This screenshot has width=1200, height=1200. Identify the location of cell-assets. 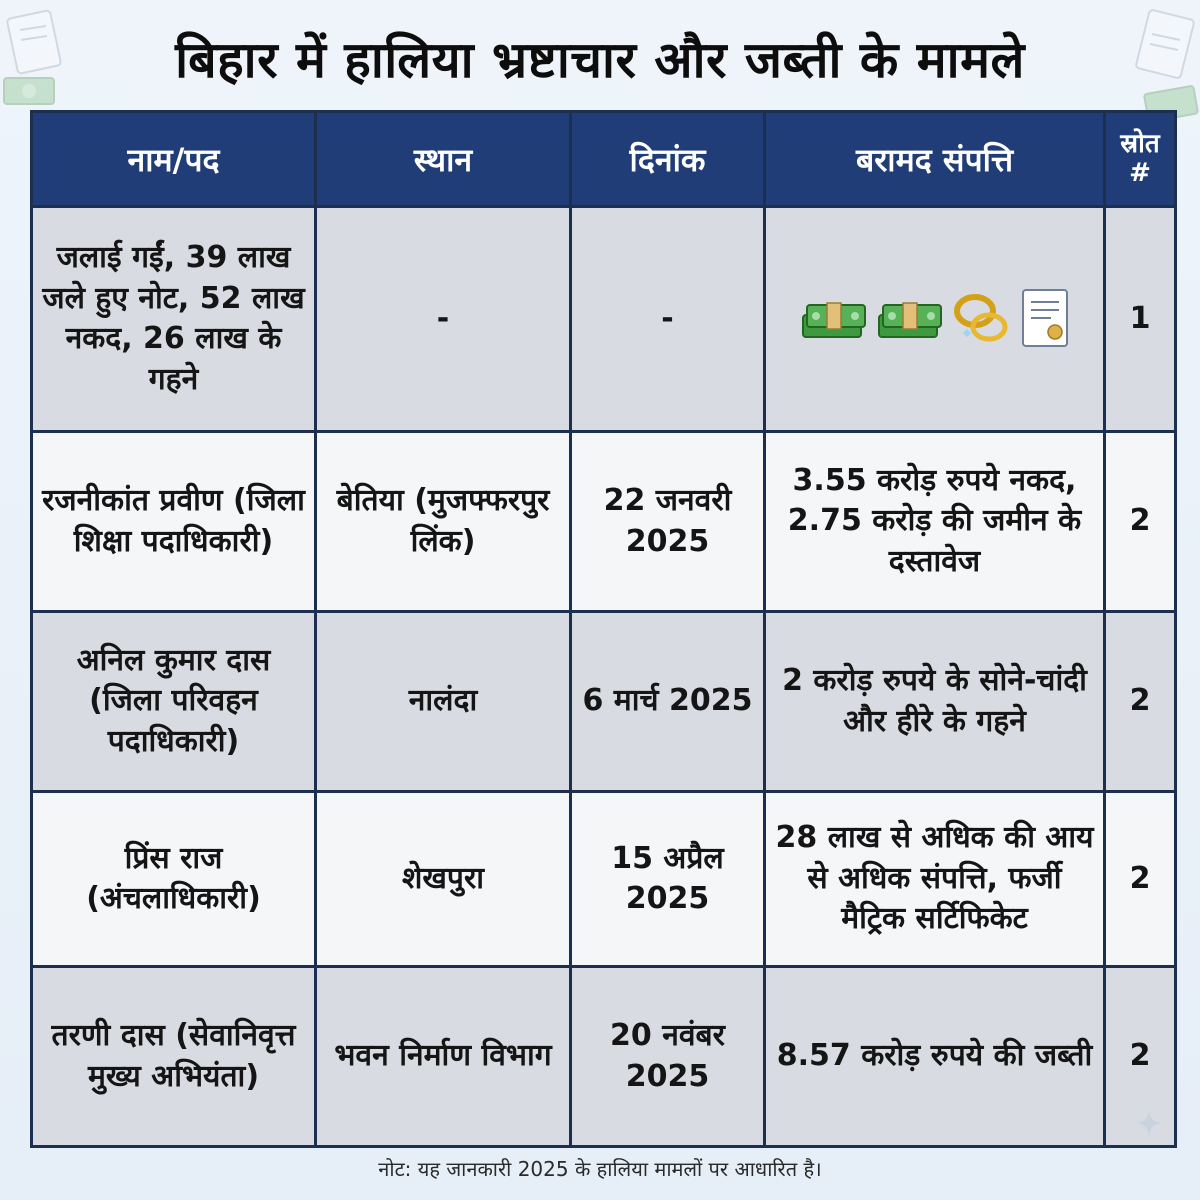
(934, 319).